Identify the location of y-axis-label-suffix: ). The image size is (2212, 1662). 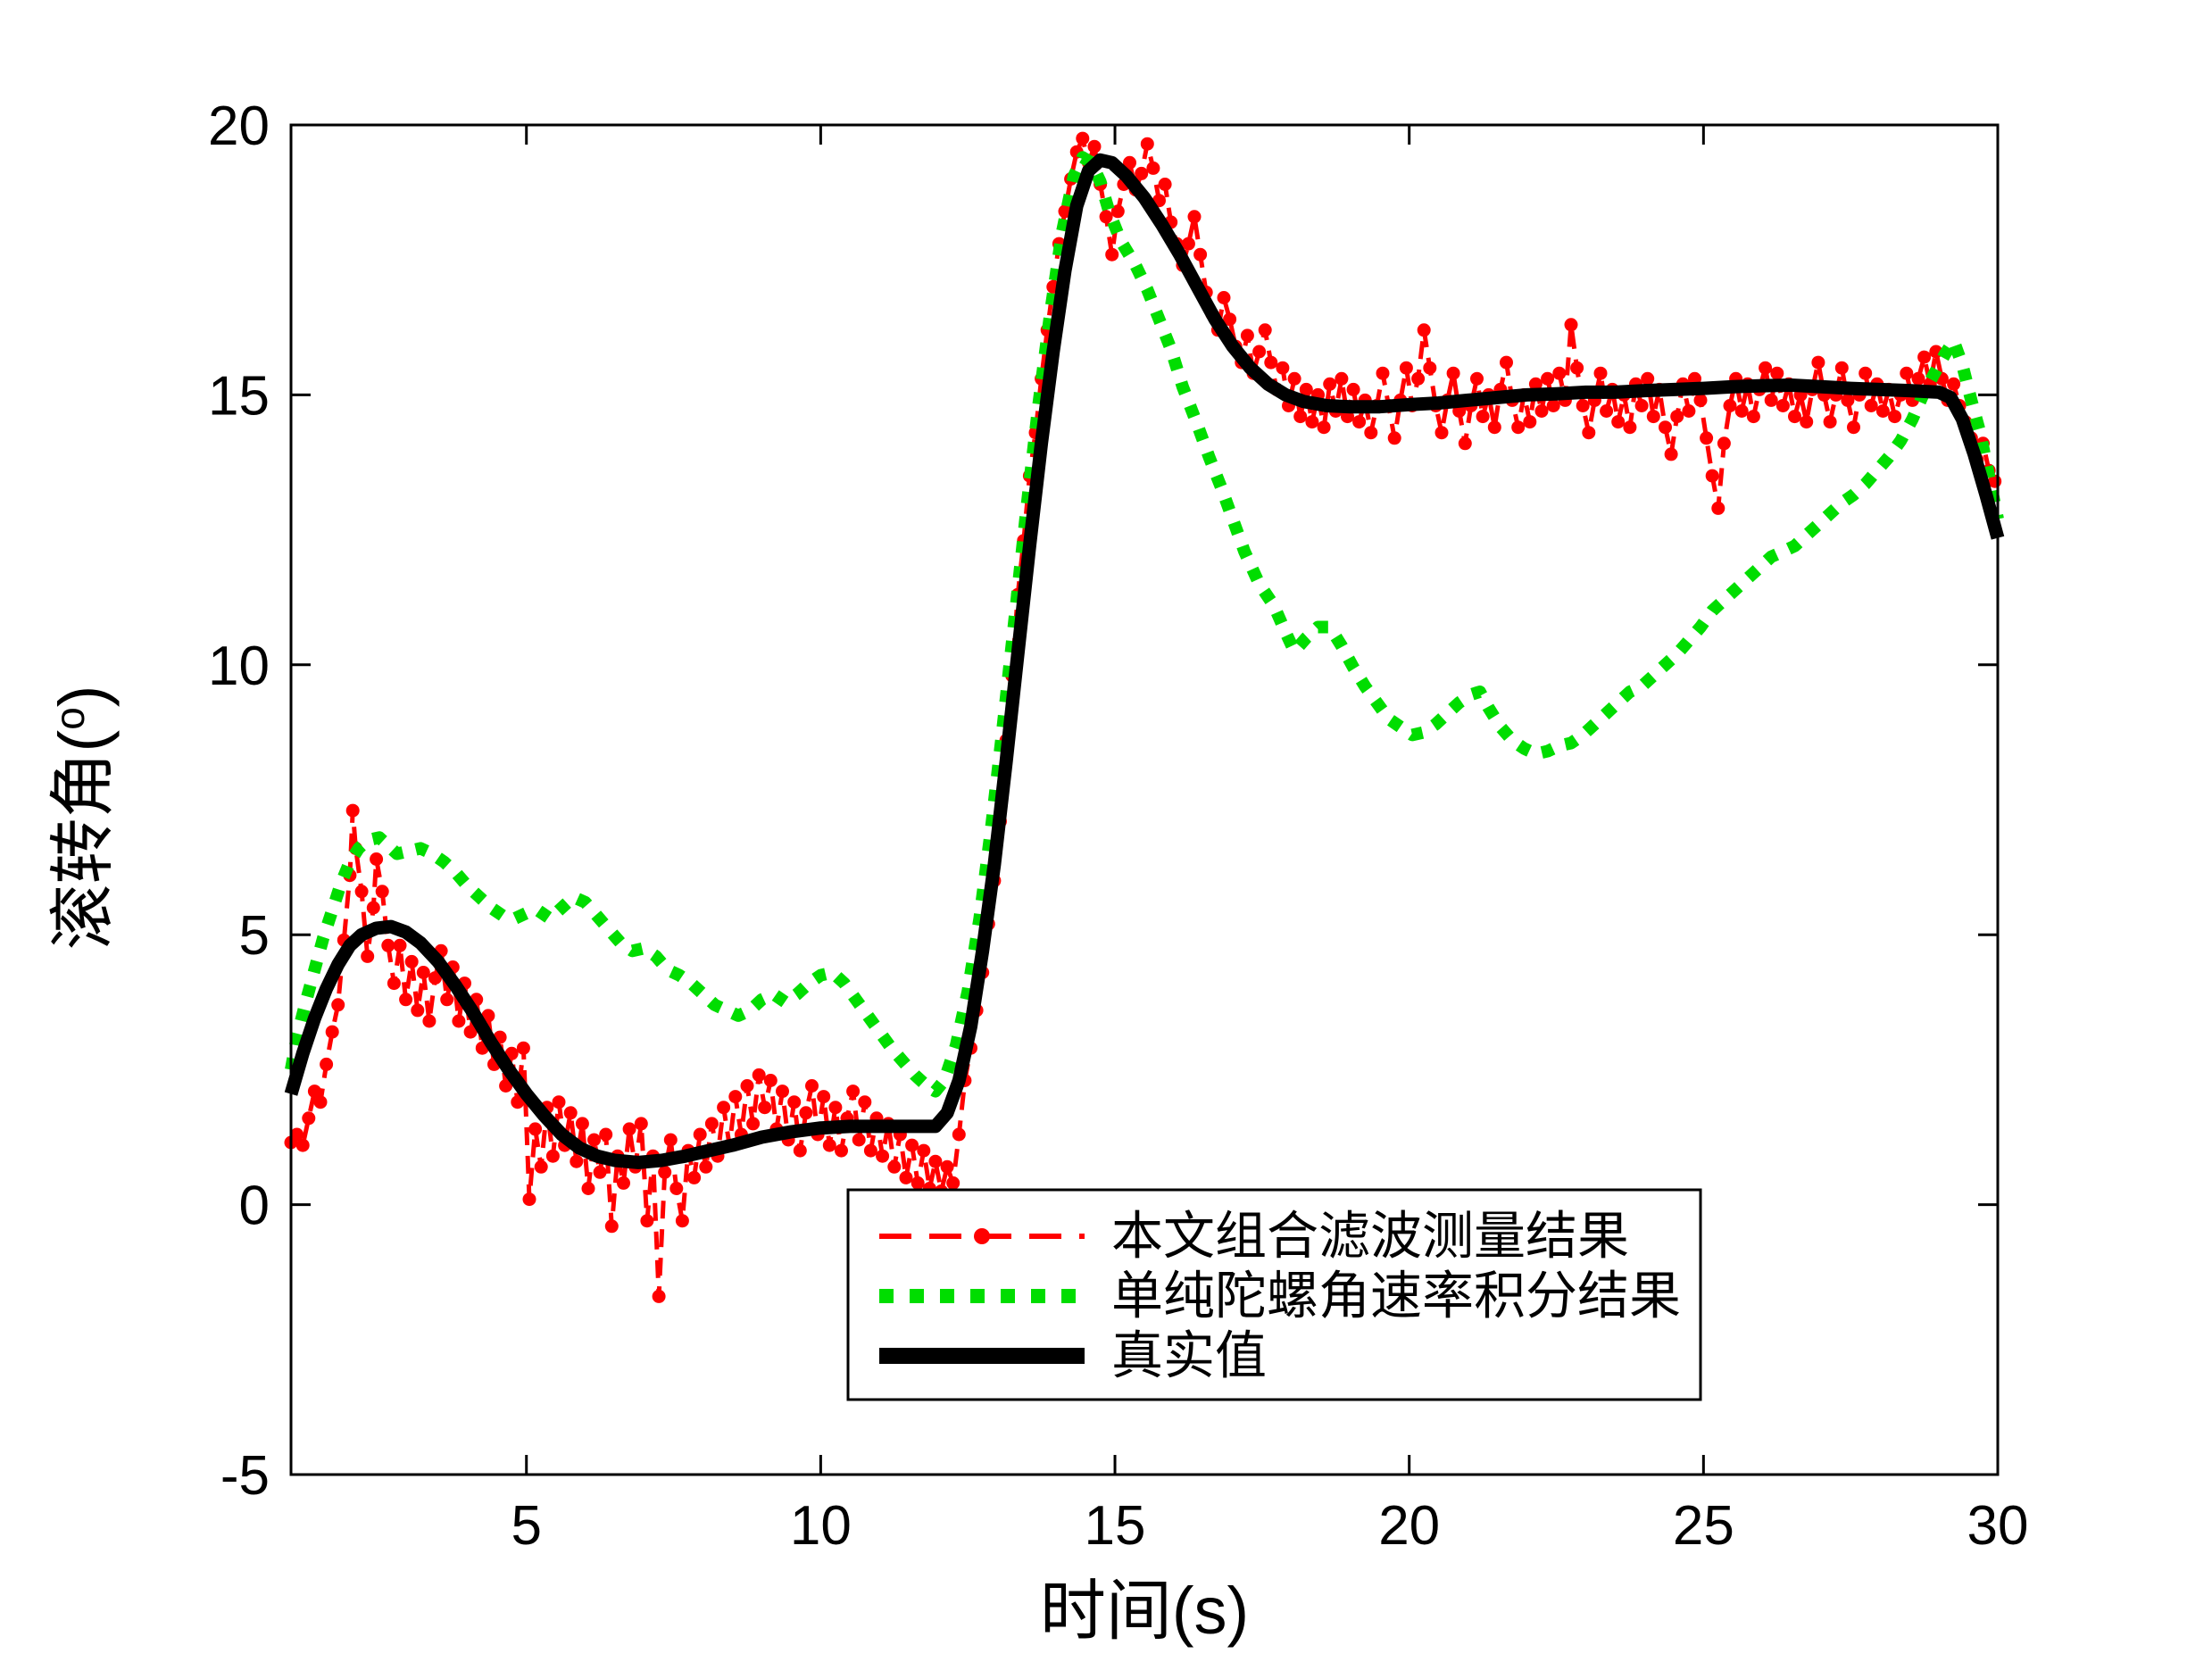
(83, 697).